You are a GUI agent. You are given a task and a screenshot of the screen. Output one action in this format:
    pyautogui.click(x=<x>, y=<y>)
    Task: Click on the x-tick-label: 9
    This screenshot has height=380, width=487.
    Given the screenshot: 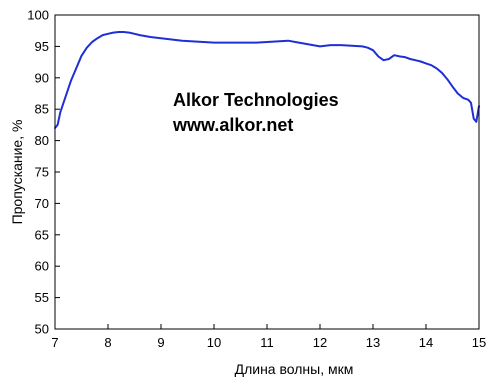 What is the action you would take?
    pyautogui.click(x=160, y=342)
    